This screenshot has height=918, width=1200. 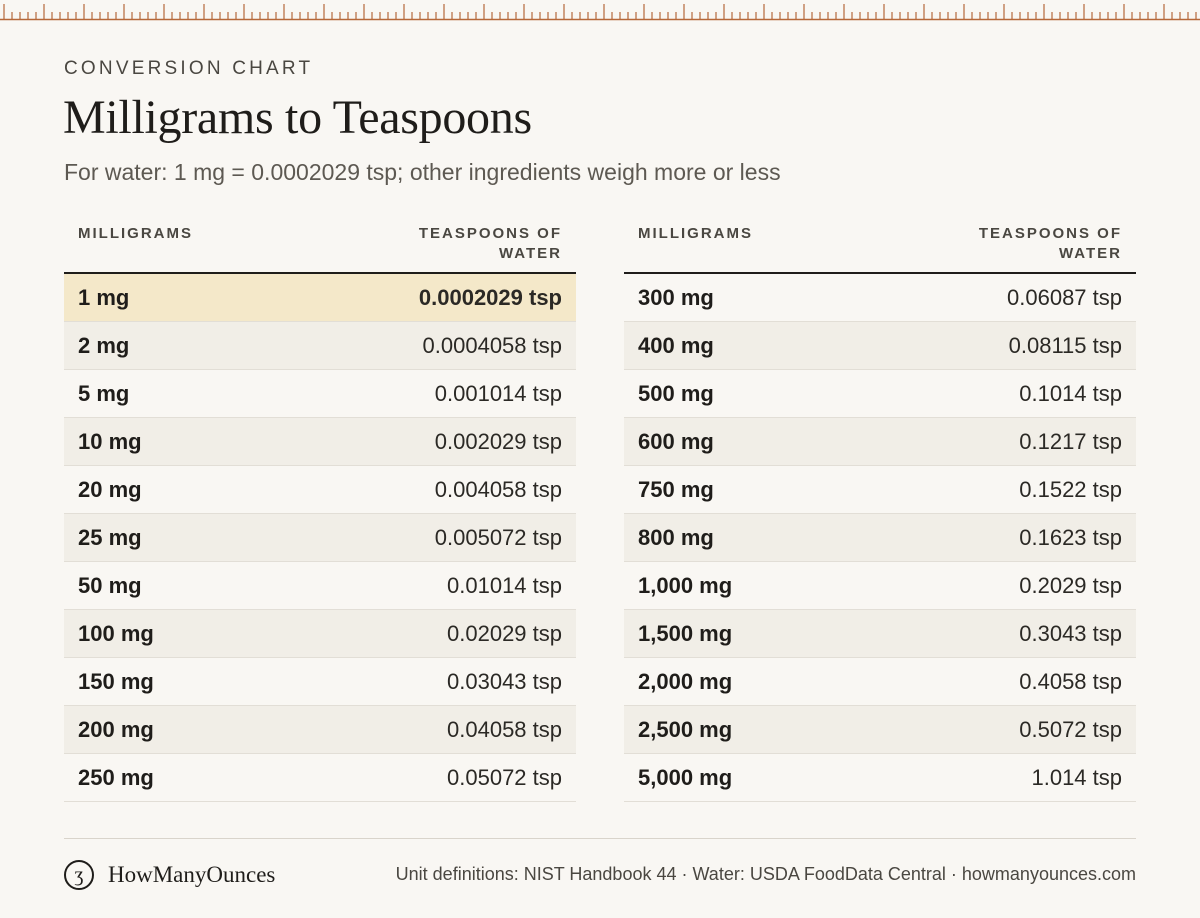 I want to click on milligrams-cell: 100 mg, so click(x=116, y=633).